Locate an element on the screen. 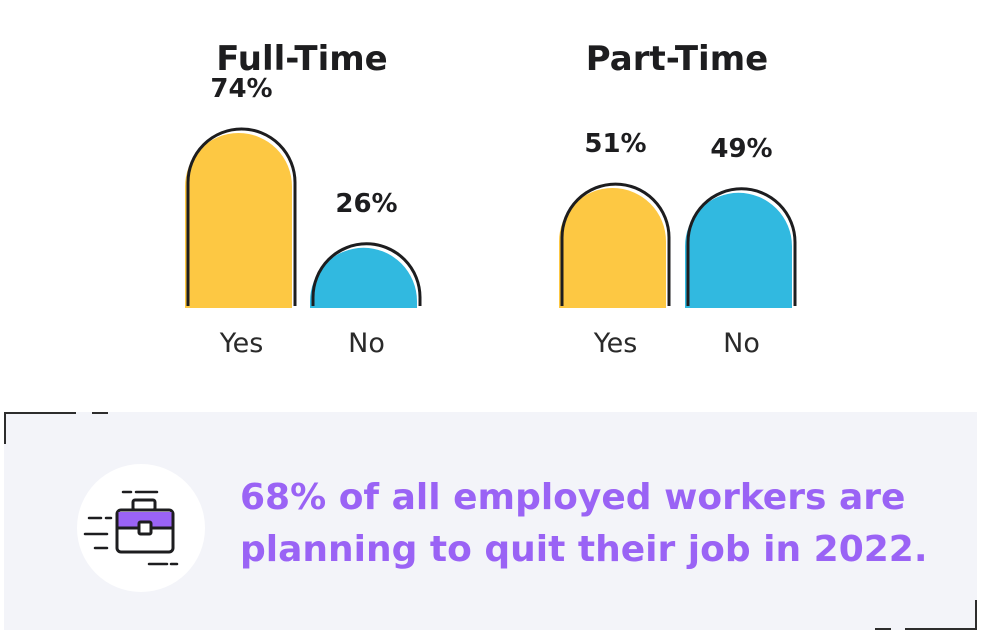  briefcase-icon is located at coordinates (131, 528).